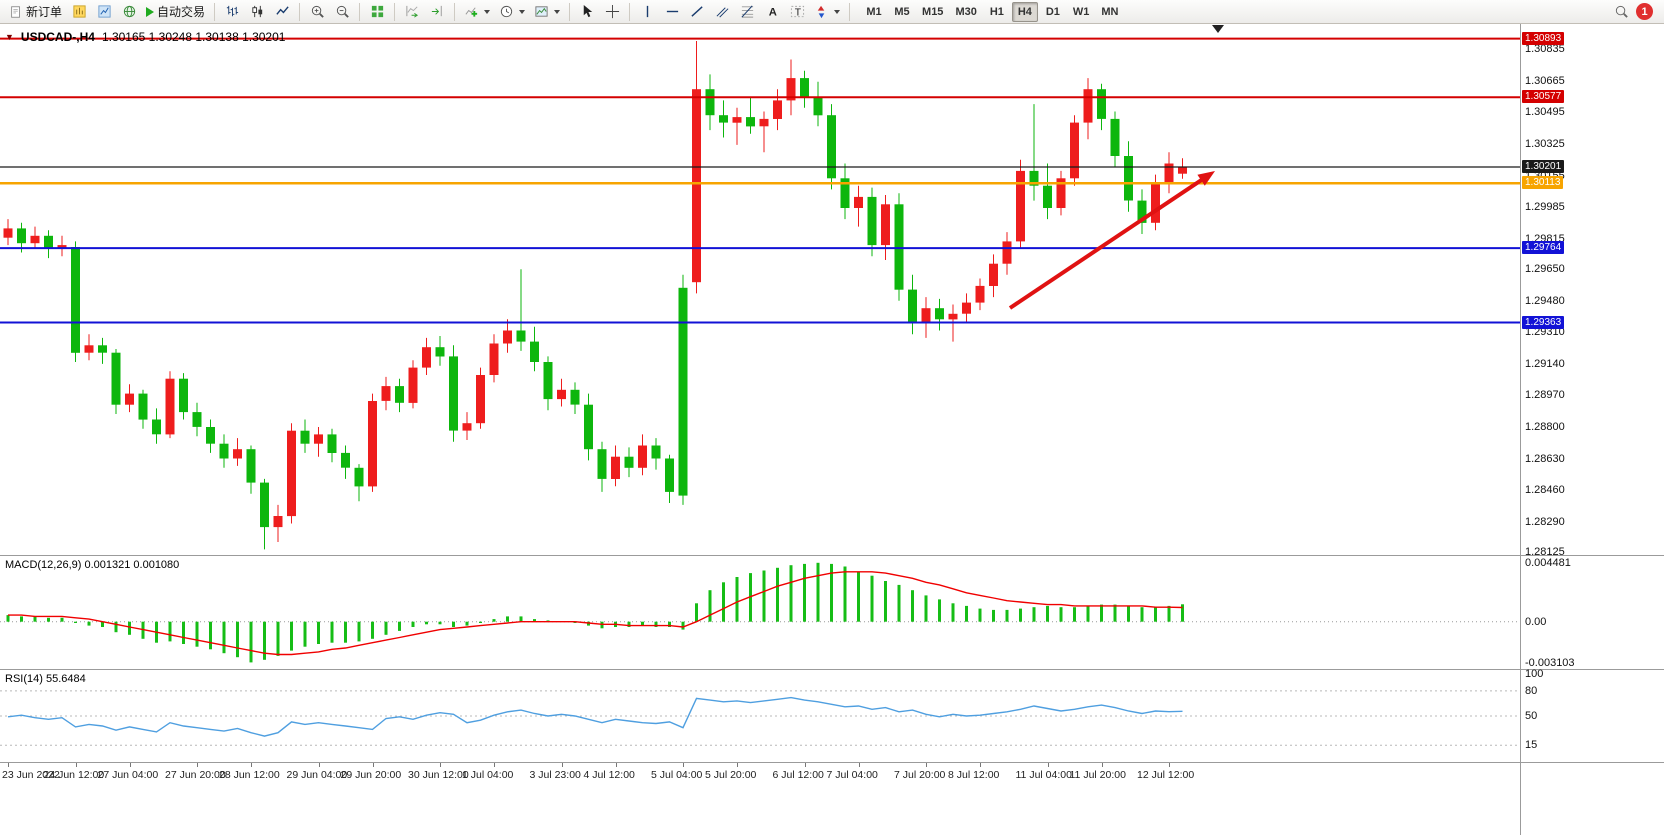 The width and height of the screenshot is (1664, 835). I want to click on cursor-icon, so click(587, 11).